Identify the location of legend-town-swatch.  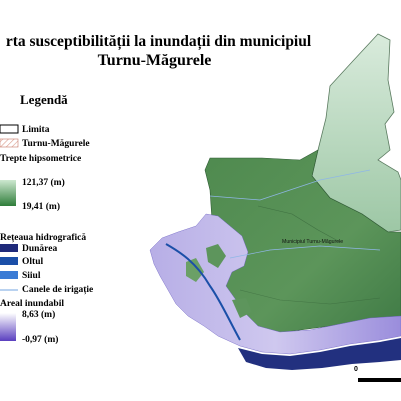
(9, 143).